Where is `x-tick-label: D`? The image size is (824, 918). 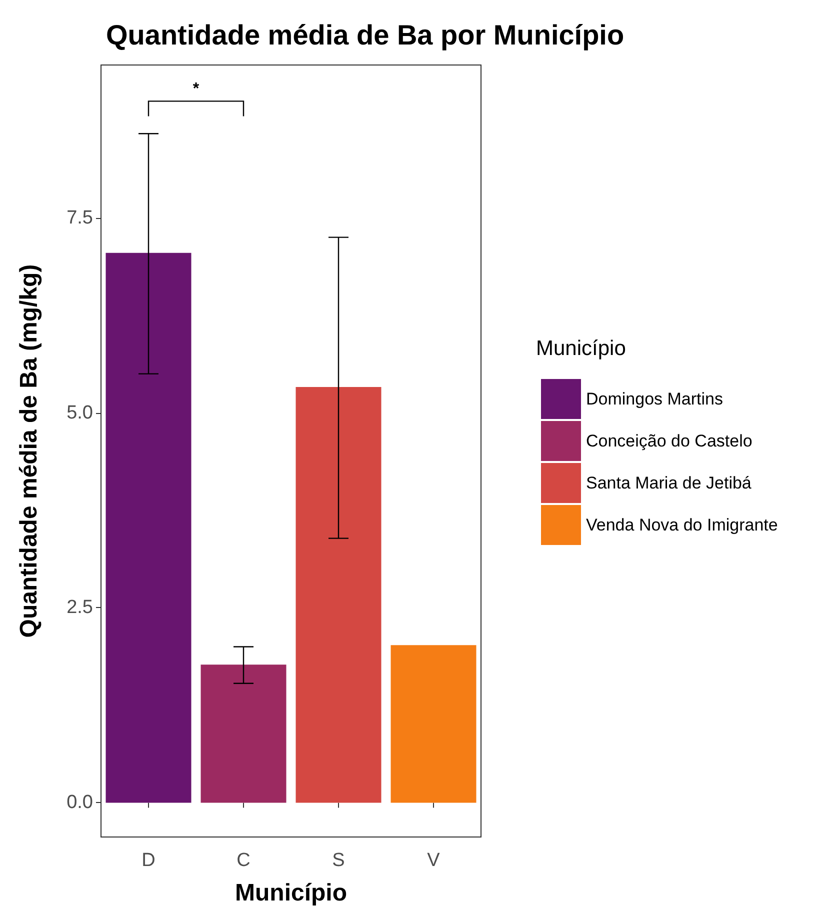
x-tick-label: D is located at coordinates (149, 860).